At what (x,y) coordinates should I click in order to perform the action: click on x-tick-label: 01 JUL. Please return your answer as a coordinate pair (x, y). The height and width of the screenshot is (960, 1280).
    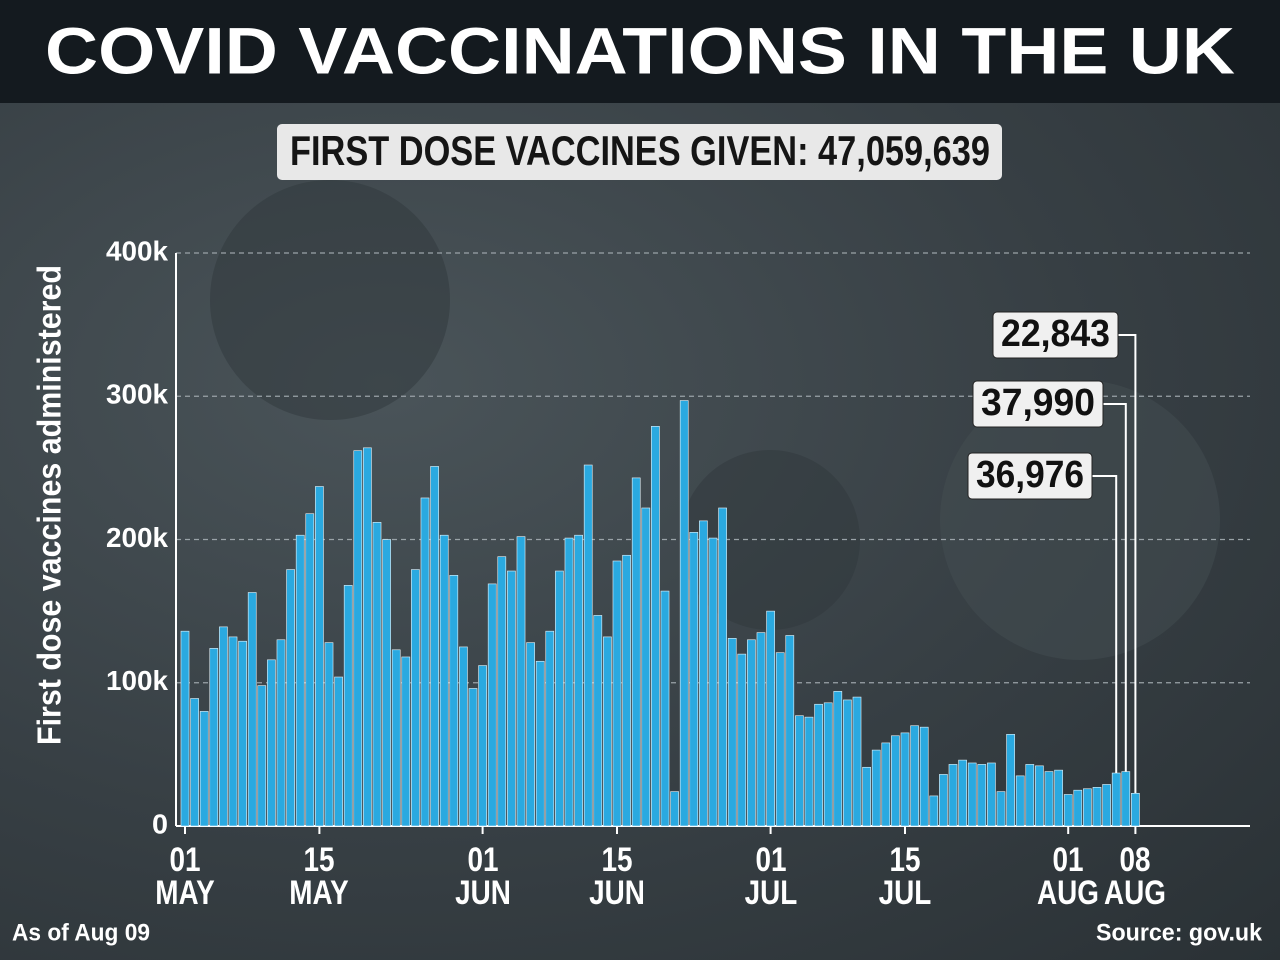
    Looking at the image, I should click on (770, 876).